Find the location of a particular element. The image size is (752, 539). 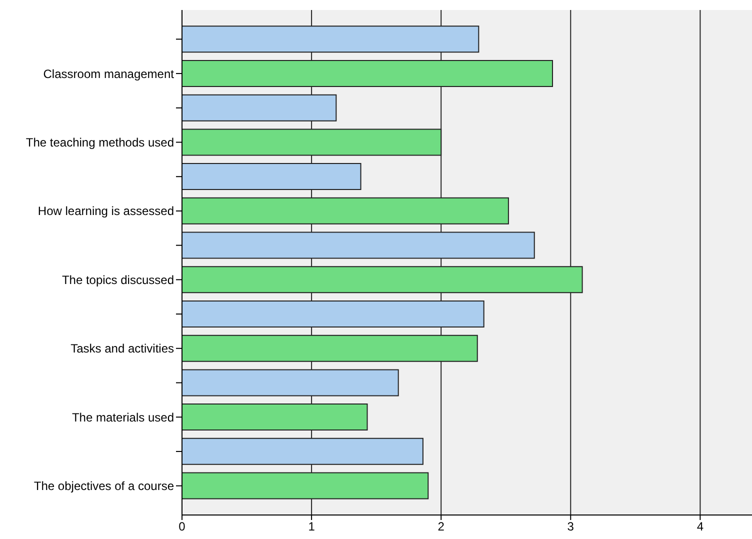

y-tick-label: The materials used is located at coordinates (123, 417).